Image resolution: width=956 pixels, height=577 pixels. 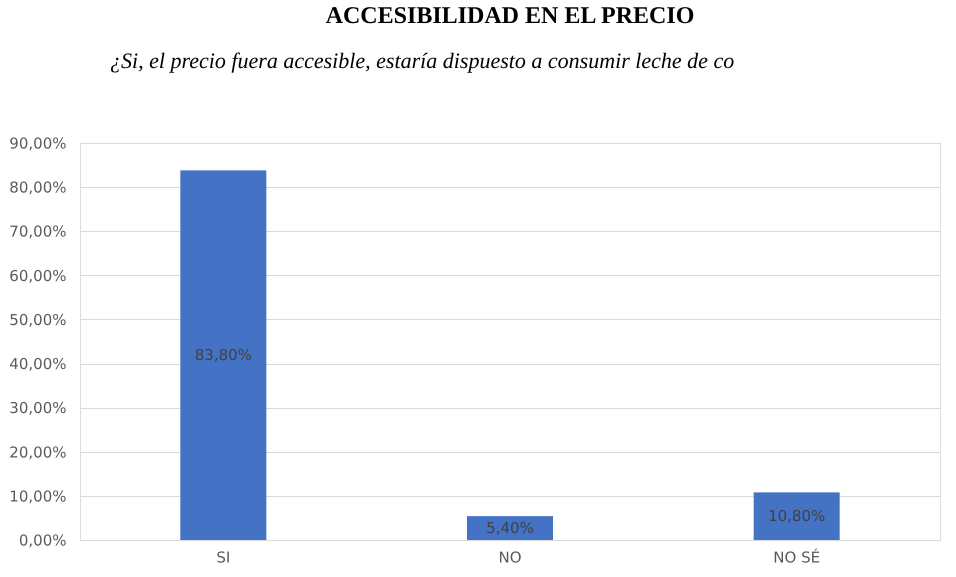 What do you see at coordinates (37, 452) in the screenshot?
I see `y-tick-label: 20,00%` at bounding box center [37, 452].